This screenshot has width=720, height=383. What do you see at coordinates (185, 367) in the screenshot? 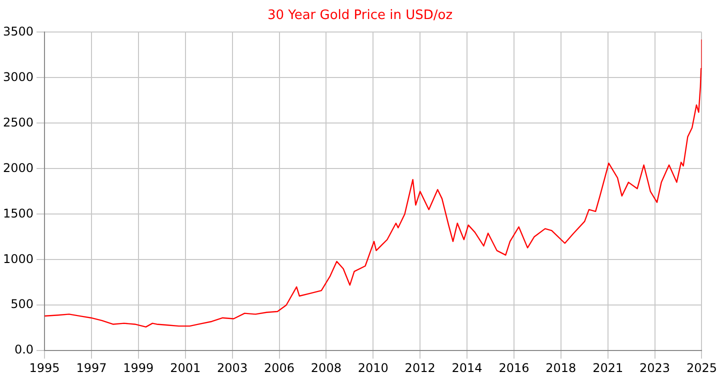
I see `x-tick-label: 2001` at bounding box center [185, 367].